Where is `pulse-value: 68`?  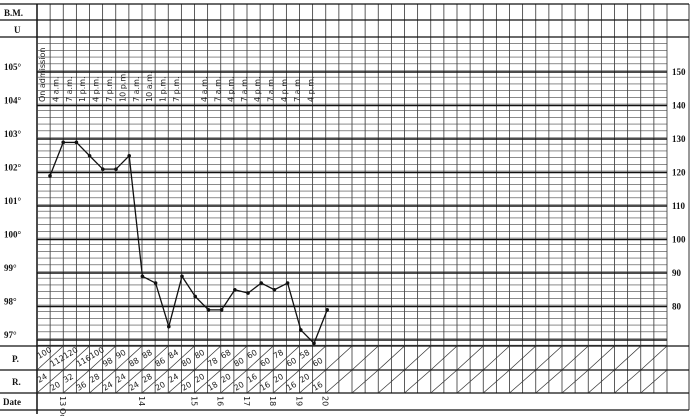 pulse-value: 68 is located at coordinates (225, 354).